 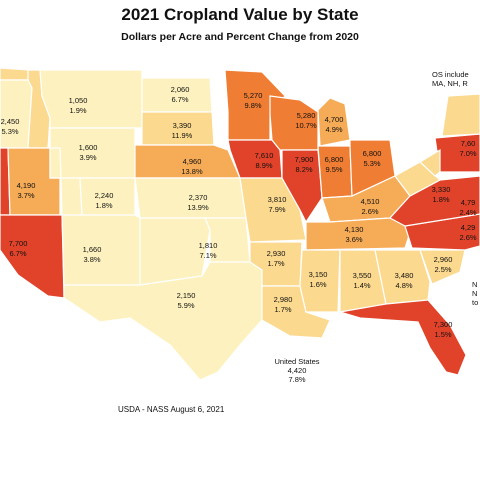 What do you see at coordinates (77, 110) in the screenshot?
I see `label-mt-change: 1.9%` at bounding box center [77, 110].